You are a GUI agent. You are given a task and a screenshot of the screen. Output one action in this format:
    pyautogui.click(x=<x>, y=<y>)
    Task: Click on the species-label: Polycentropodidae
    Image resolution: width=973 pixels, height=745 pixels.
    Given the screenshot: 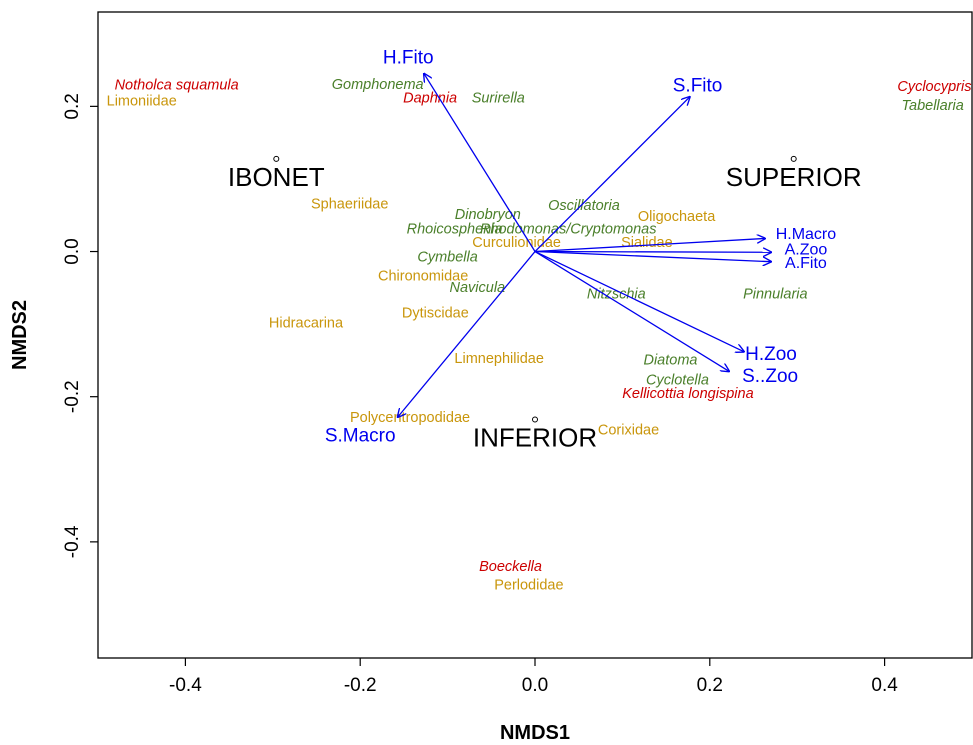 What is the action you would take?
    pyautogui.click(x=410, y=418)
    